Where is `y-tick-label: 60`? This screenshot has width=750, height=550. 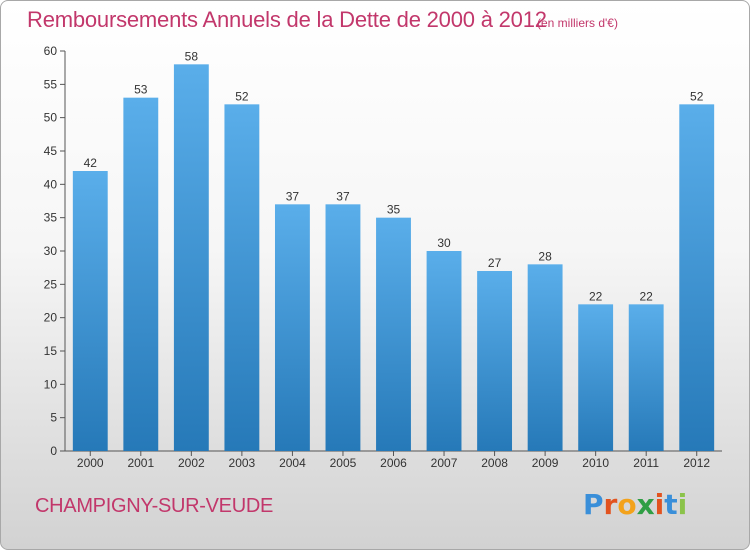
y-tick-label: 60 is located at coordinates (51, 51).